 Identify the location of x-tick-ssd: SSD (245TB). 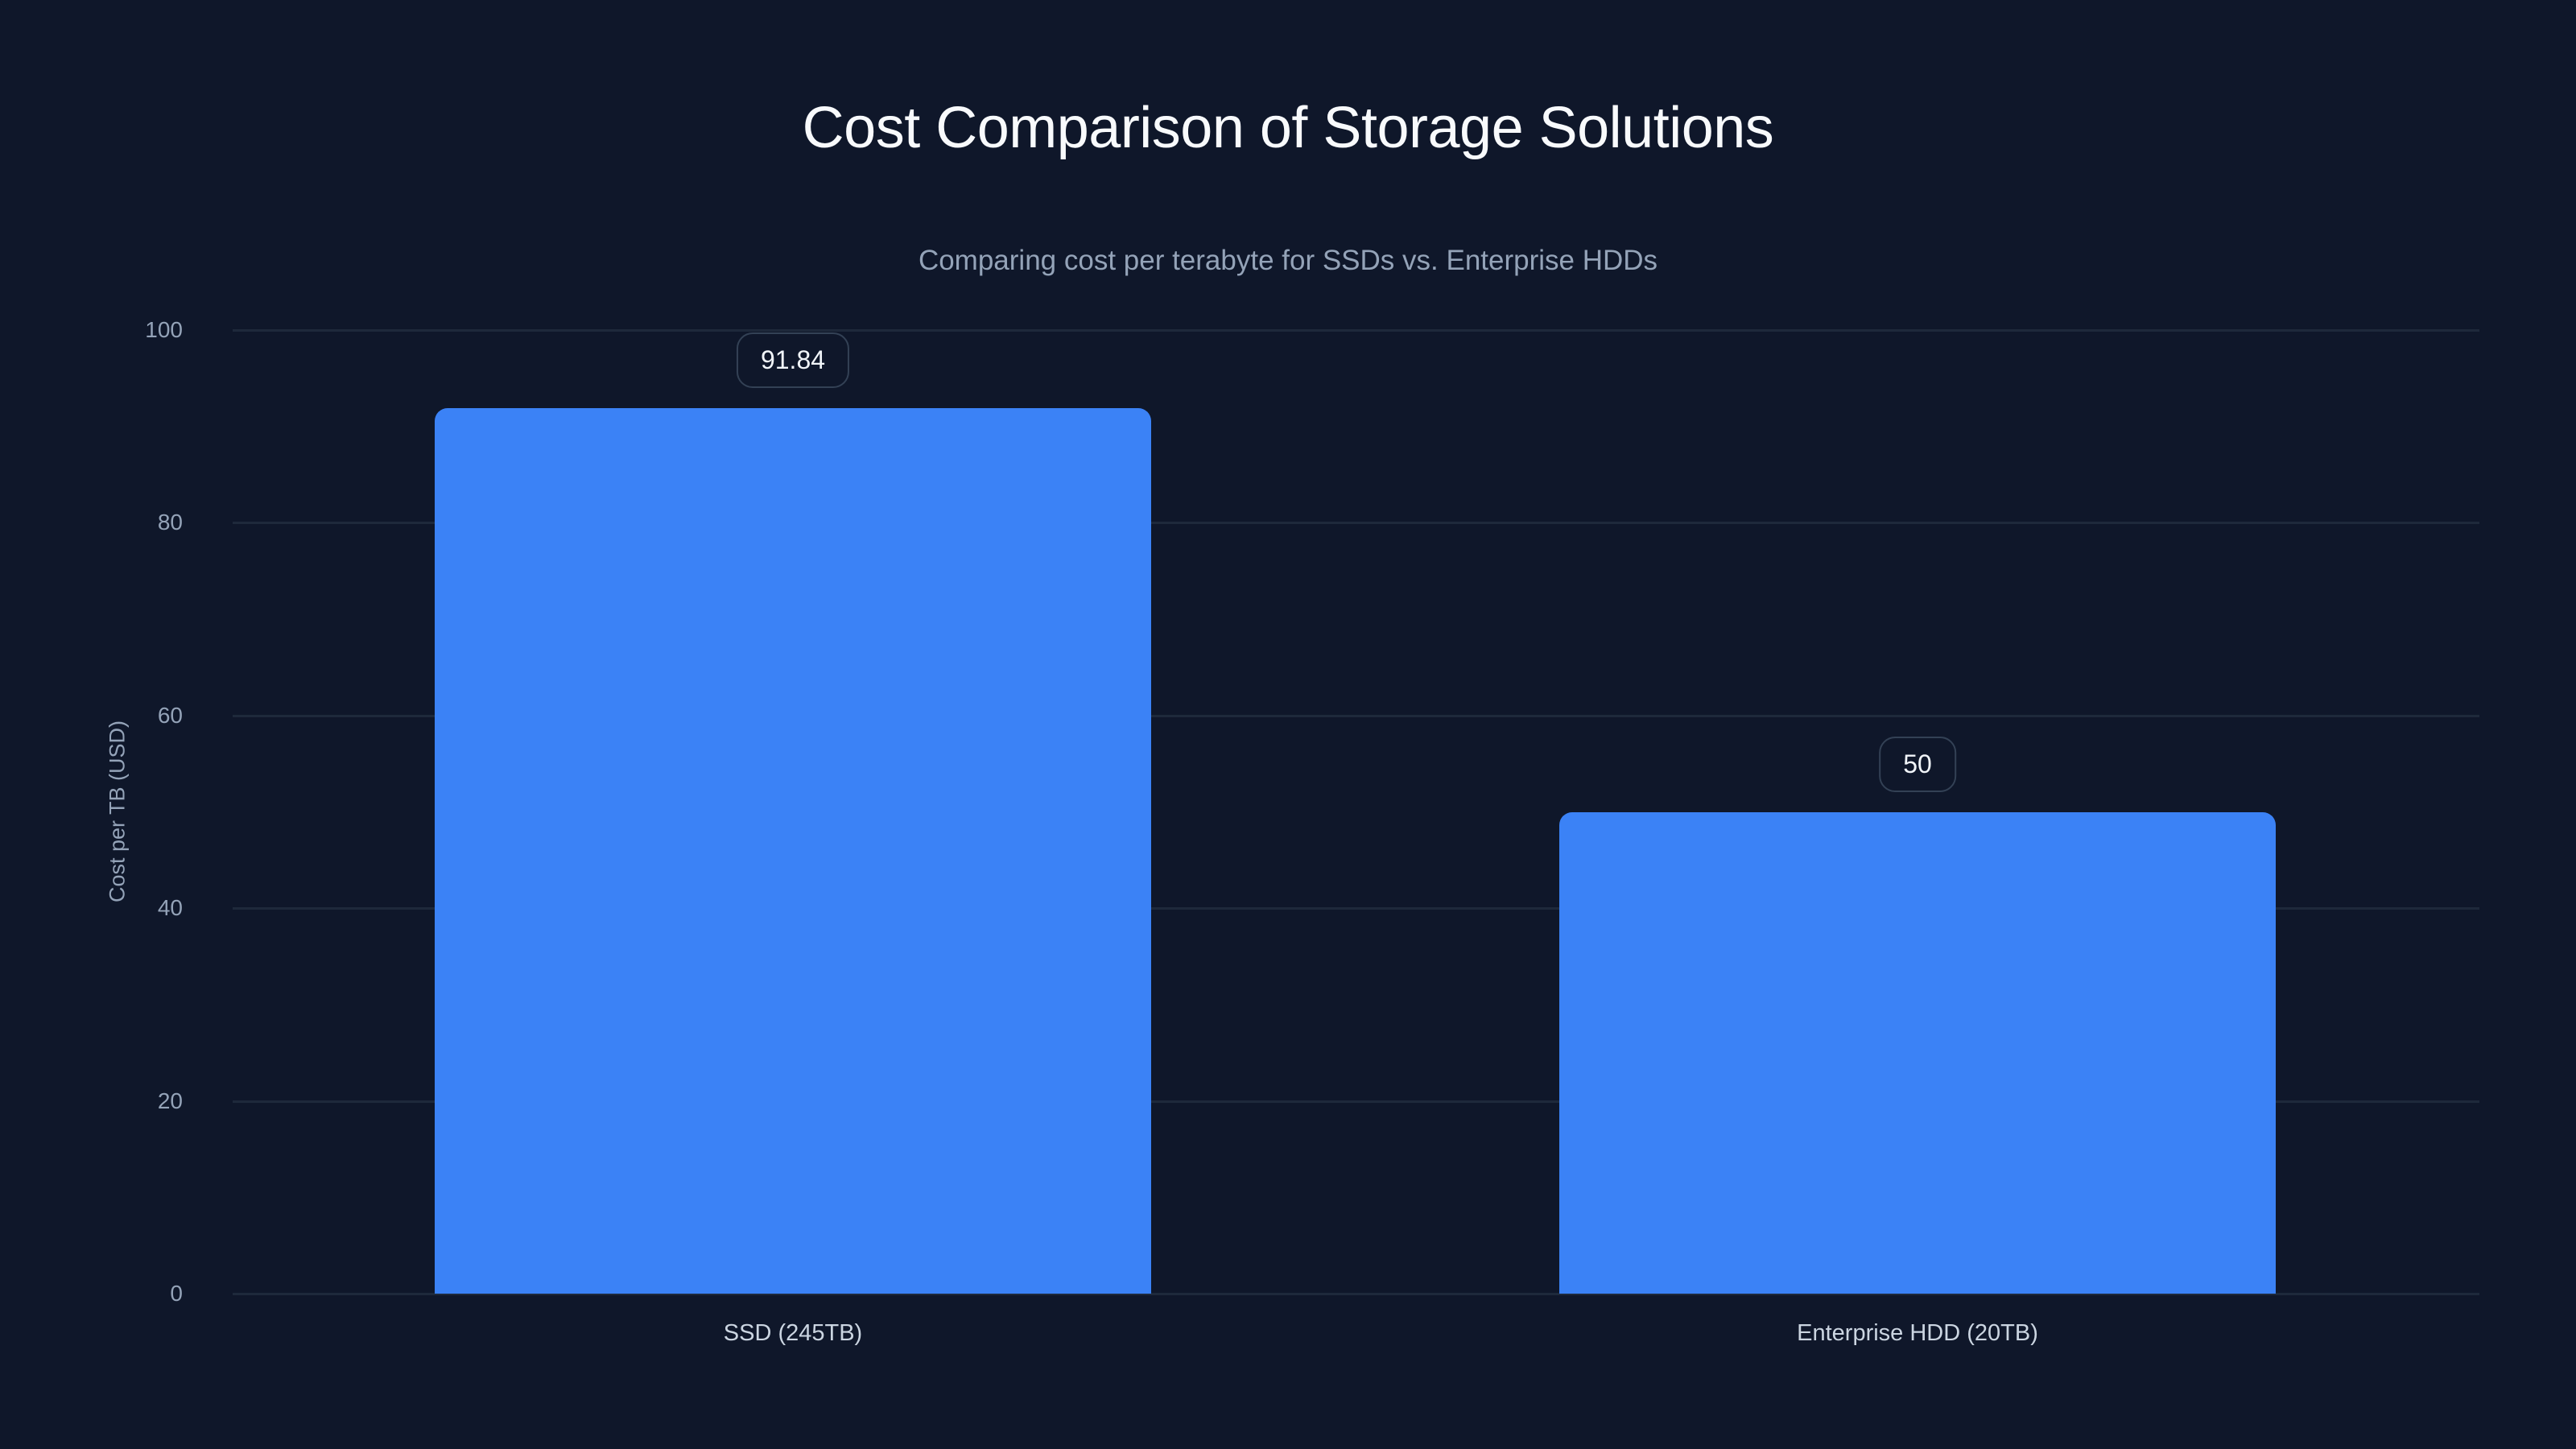
(793, 1333).